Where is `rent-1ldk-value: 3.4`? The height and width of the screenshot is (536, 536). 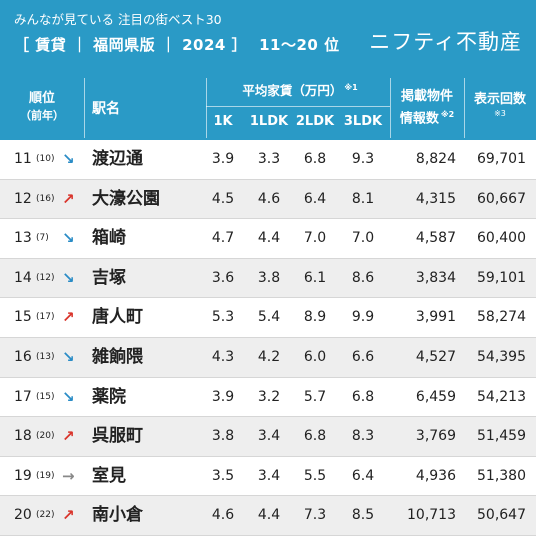
rent-1ldk-value: 3.4 is located at coordinates (269, 436).